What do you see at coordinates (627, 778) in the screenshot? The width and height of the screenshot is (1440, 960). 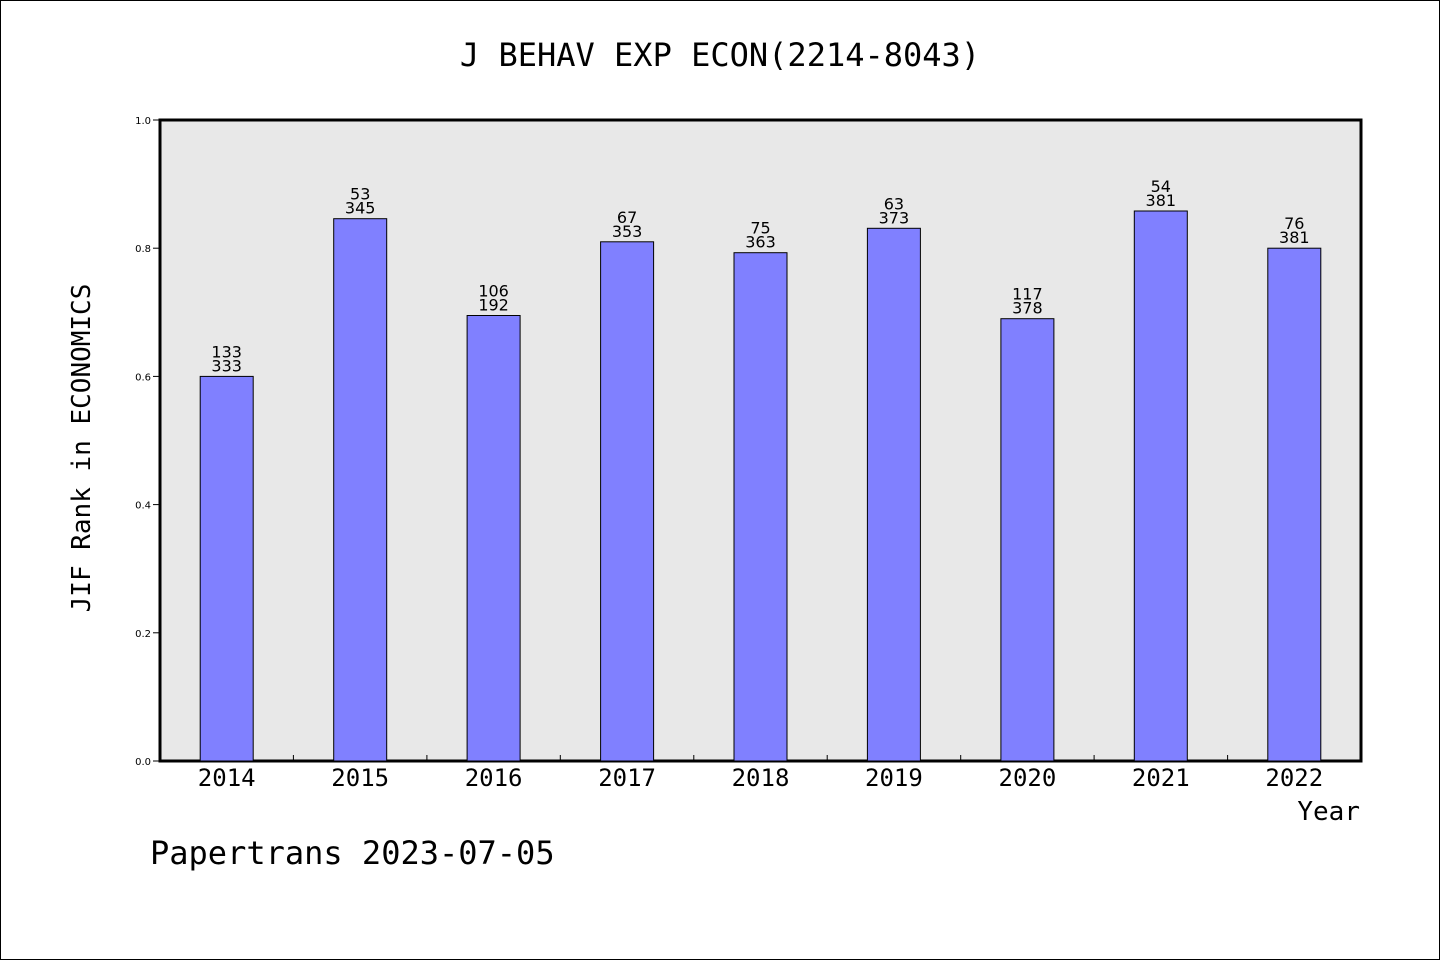 I see `x-tick-label-2017: 2017` at bounding box center [627, 778].